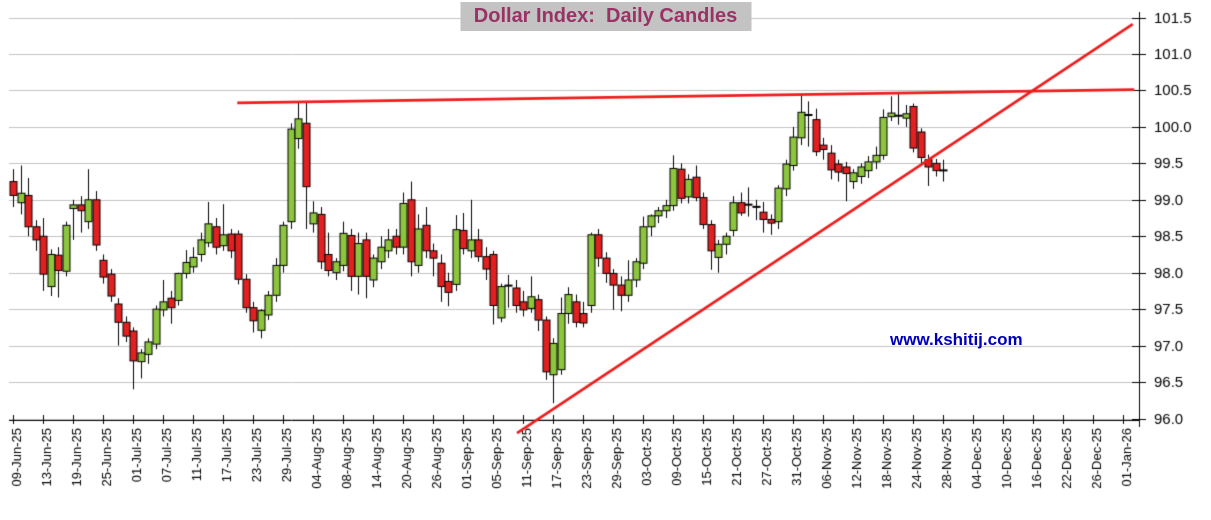 This screenshot has height=520, width=1211. What do you see at coordinates (605, 16) in the screenshot?
I see `chart-title: Dollar Index: Daily Candles` at bounding box center [605, 16].